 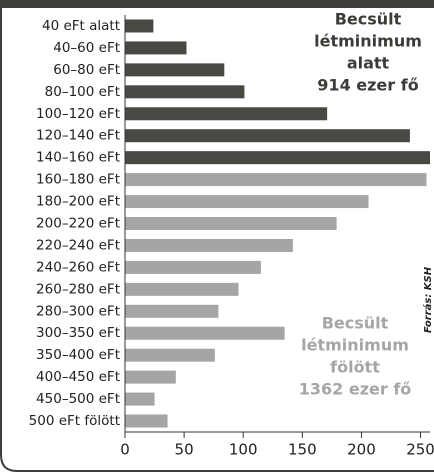 I want to click on y-tick-label: 80–100 eFt, so click(x=82, y=92).